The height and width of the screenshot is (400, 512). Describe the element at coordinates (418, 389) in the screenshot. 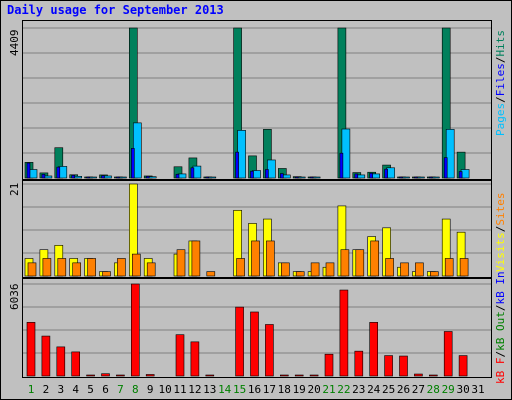

I see `day-label: 27` at that location.